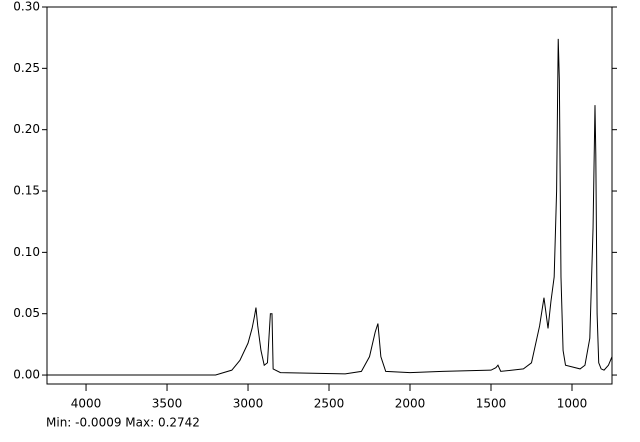 Image resolution: width=640 pixels, height=442 pixels. What do you see at coordinates (26, 375) in the screenshot?
I see `y-tick-label: 0.00` at bounding box center [26, 375].